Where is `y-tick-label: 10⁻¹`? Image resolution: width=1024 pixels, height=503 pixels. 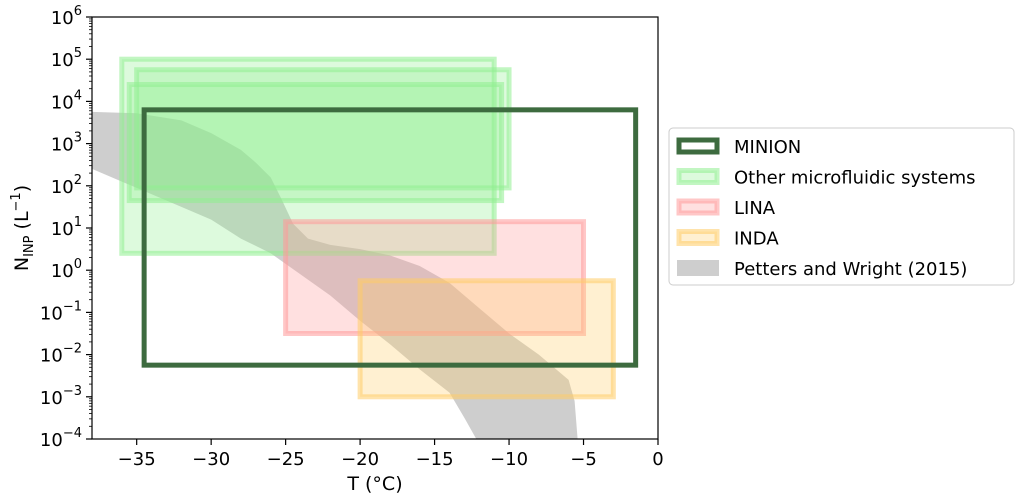
y-tick-label: 10⁻¹ is located at coordinates (61, 311).